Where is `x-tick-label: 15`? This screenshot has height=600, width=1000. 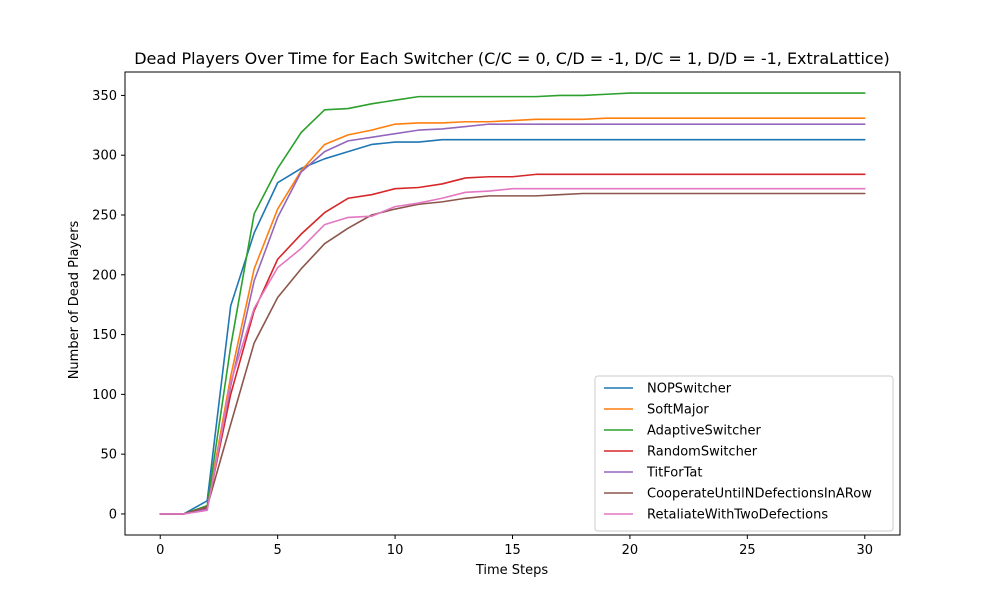 x-tick-label: 15 is located at coordinates (512, 550).